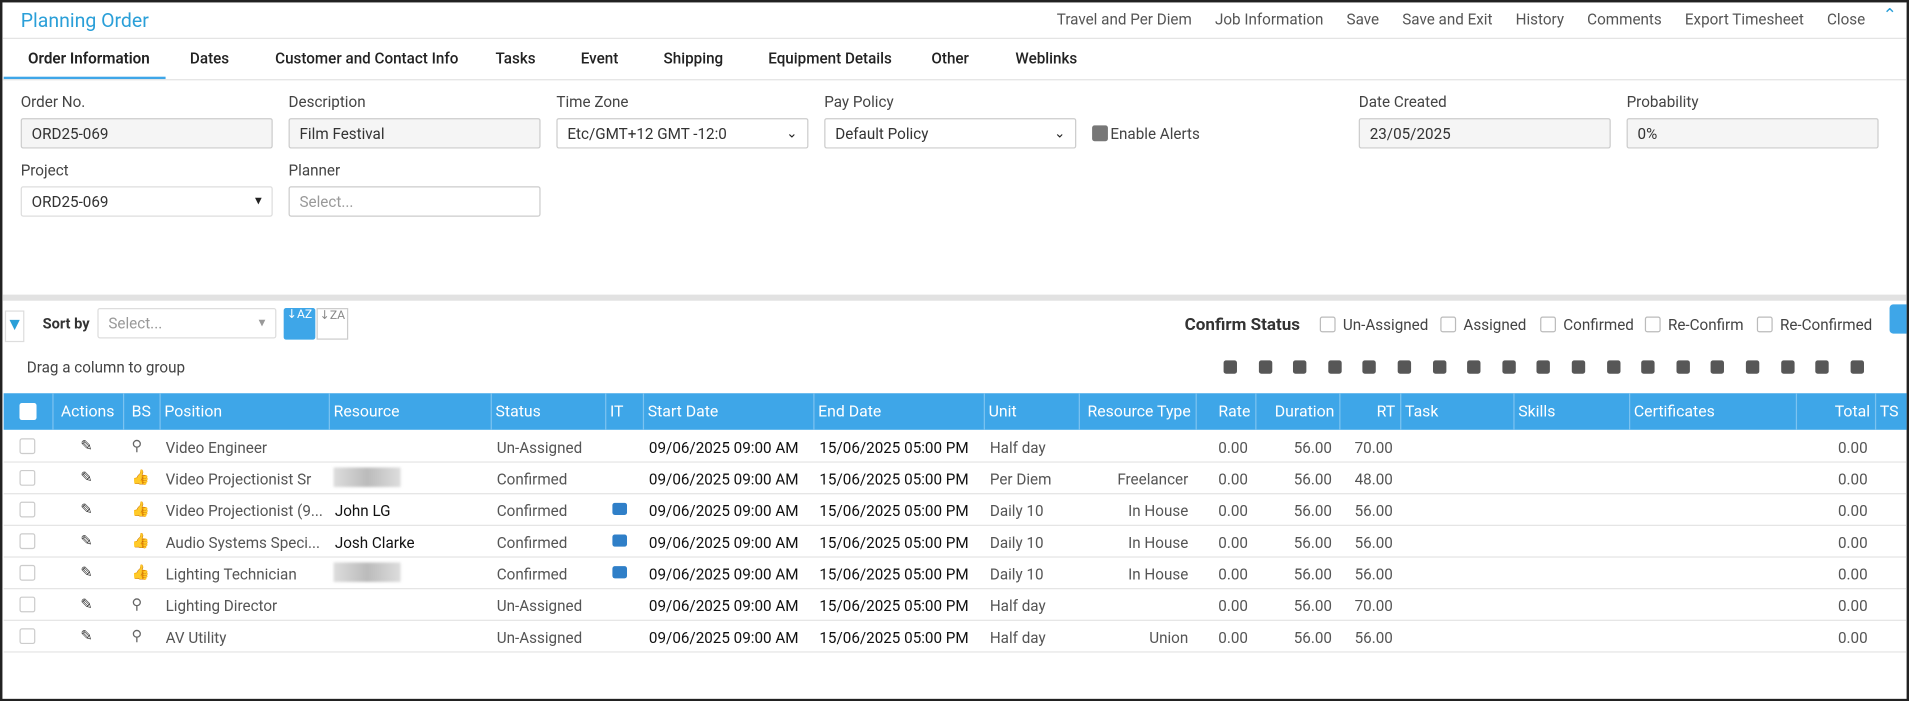 This screenshot has height=701, width=1909. What do you see at coordinates (209, 59) in the screenshot?
I see `tab: Dates` at bounding box center [209, 59].